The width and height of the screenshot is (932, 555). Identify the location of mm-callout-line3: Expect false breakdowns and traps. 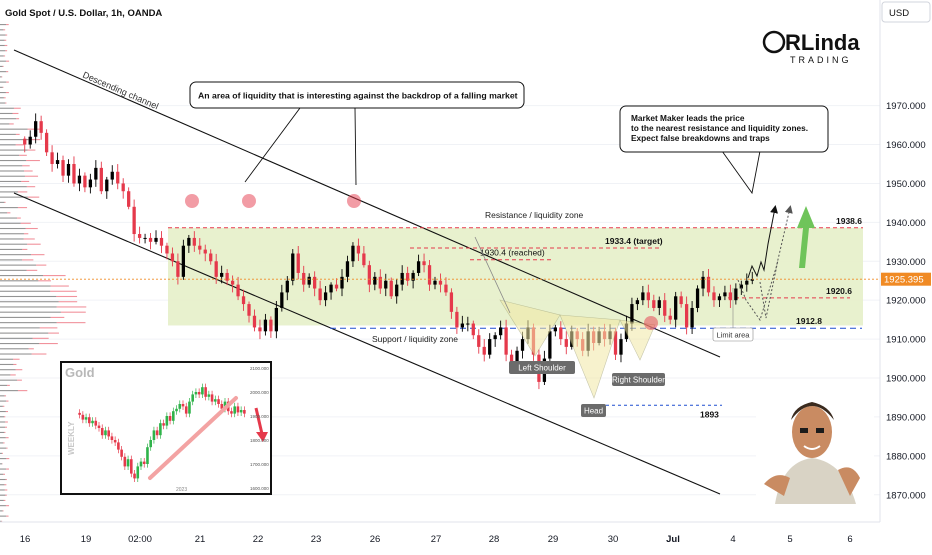
(700, 138).